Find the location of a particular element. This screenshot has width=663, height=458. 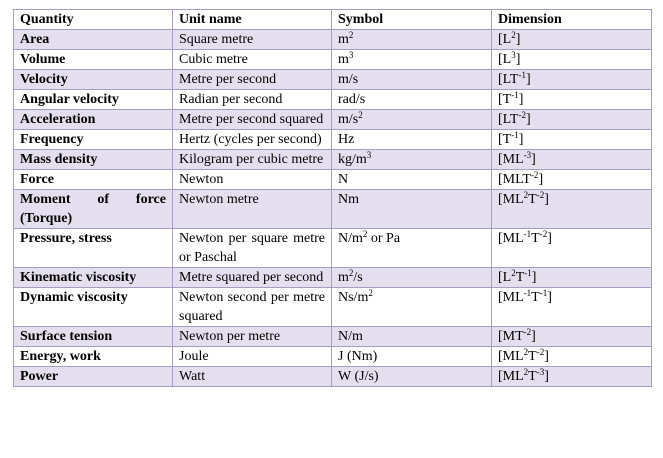

dimension-cell: [ML2T-3] is located at coordinates (571, 376).